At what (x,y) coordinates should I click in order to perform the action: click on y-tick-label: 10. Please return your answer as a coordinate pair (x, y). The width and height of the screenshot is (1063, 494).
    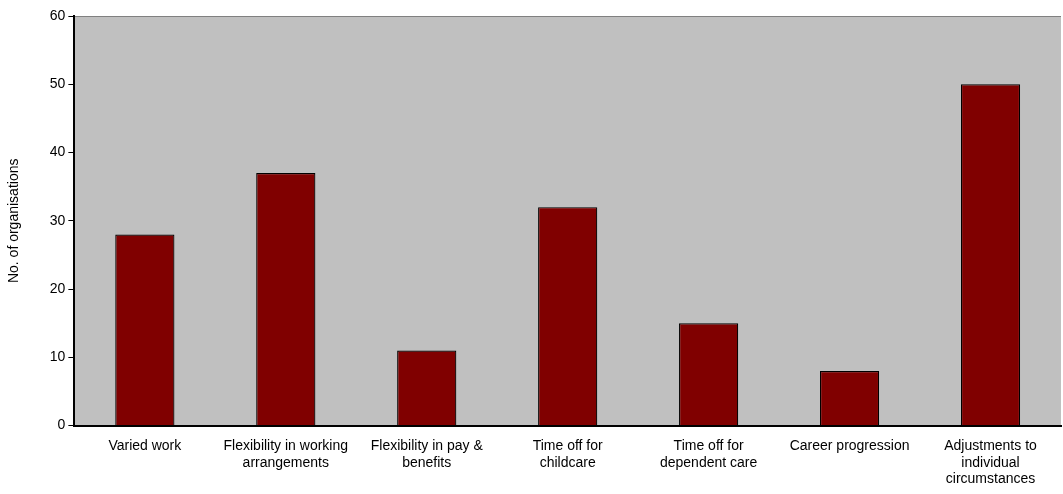
    Looking at the image, I should click on (57, 356).